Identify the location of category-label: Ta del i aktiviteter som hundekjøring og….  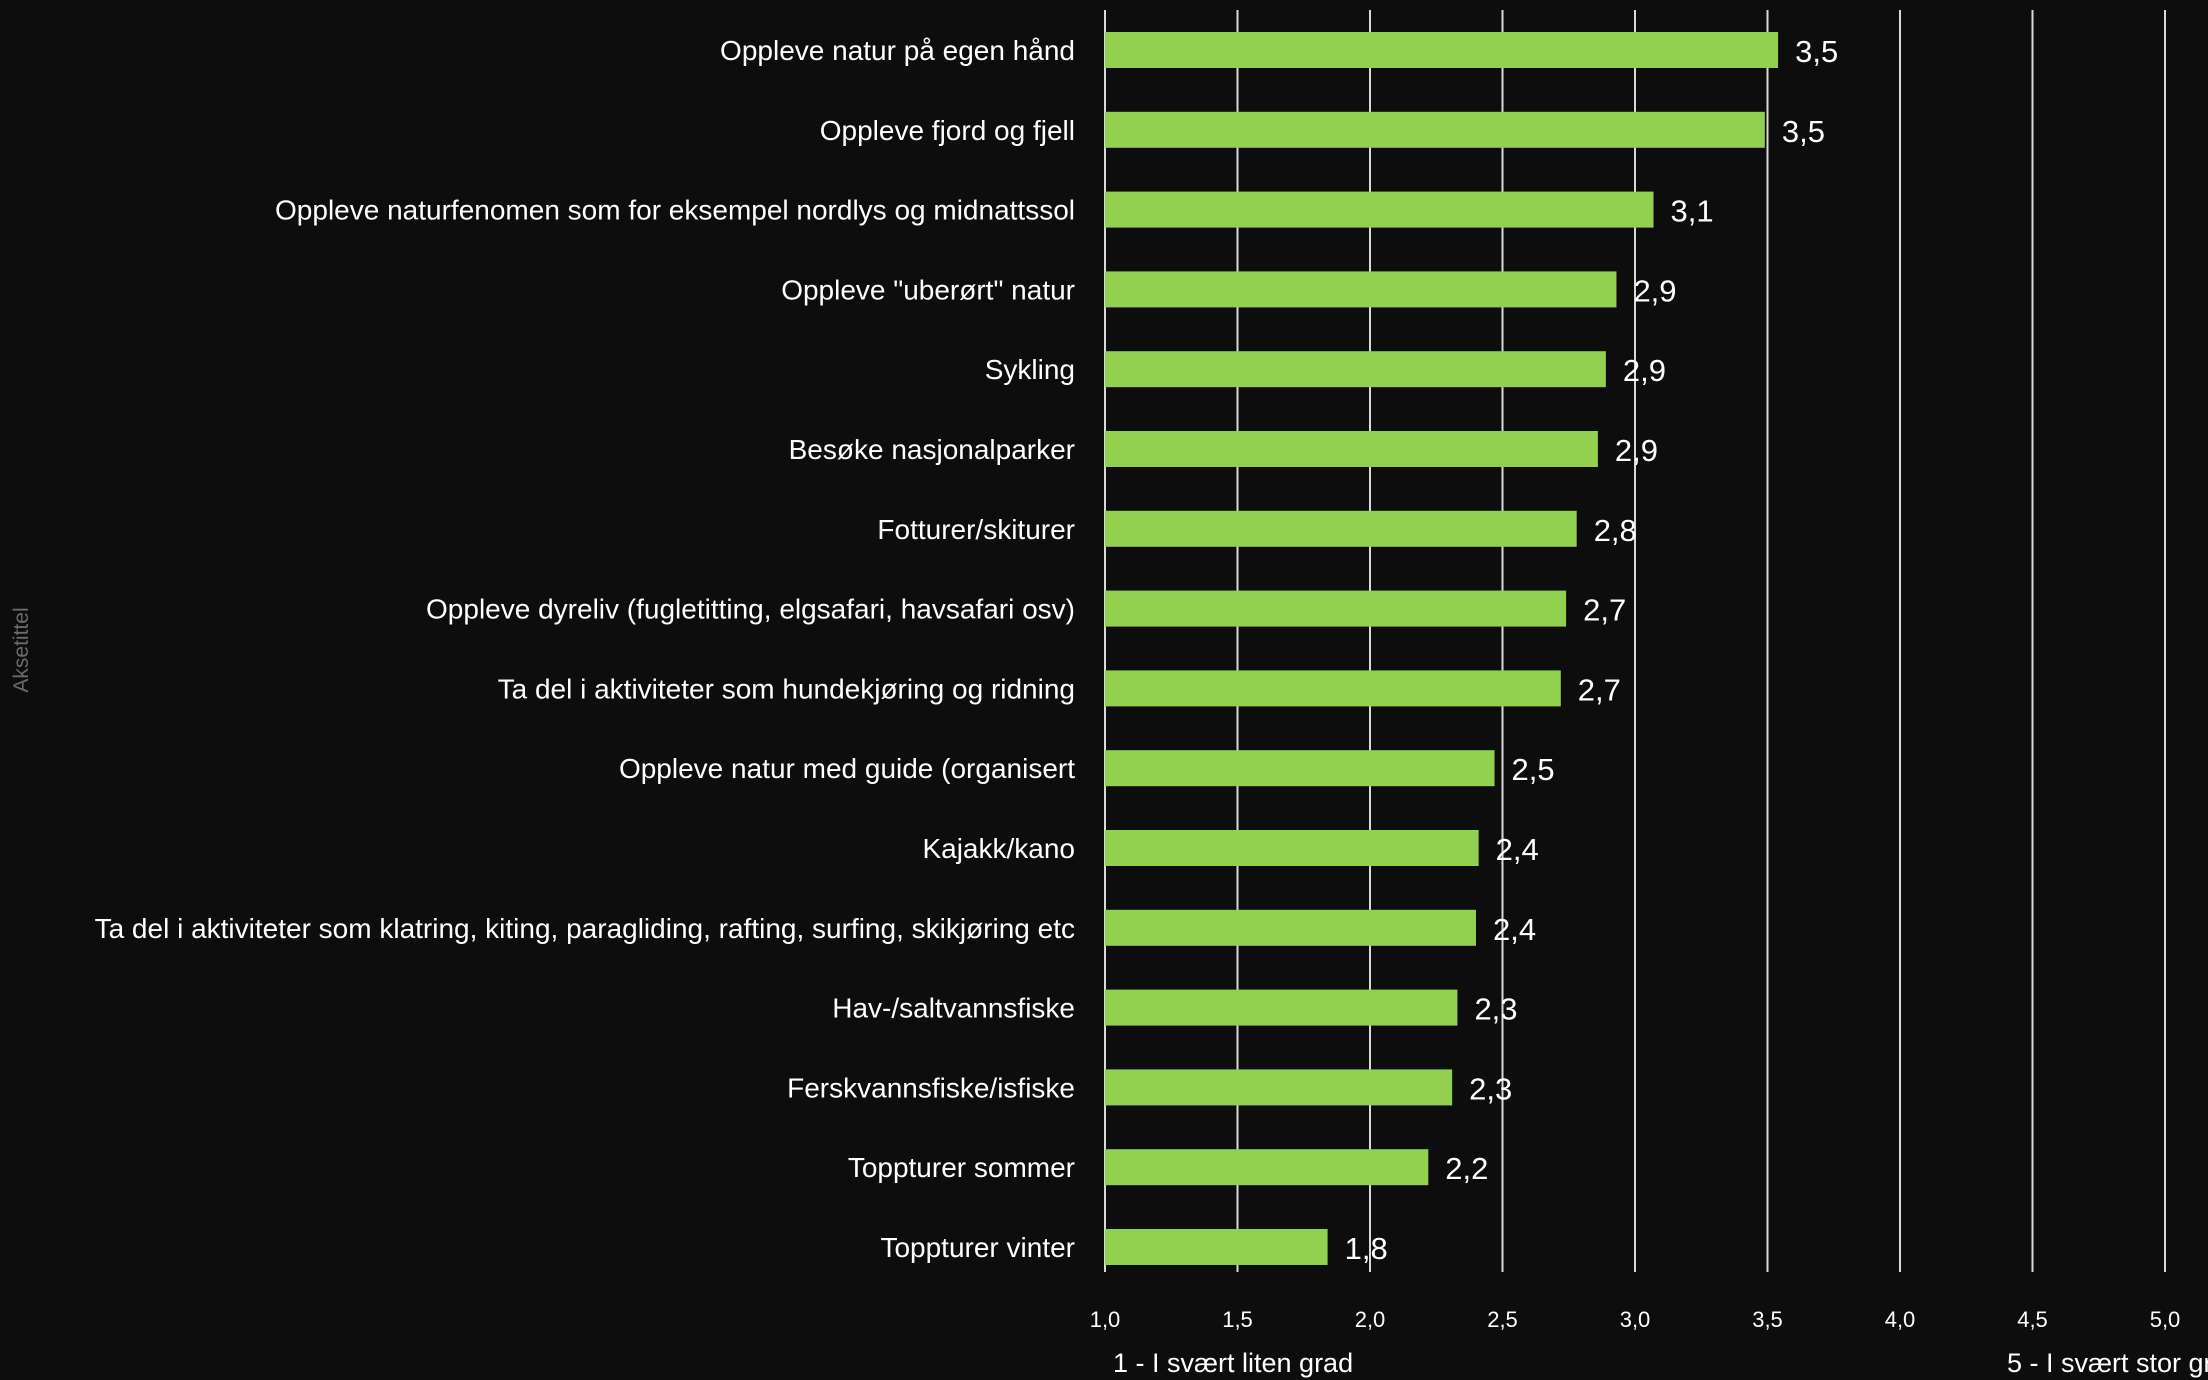
(786, 688).